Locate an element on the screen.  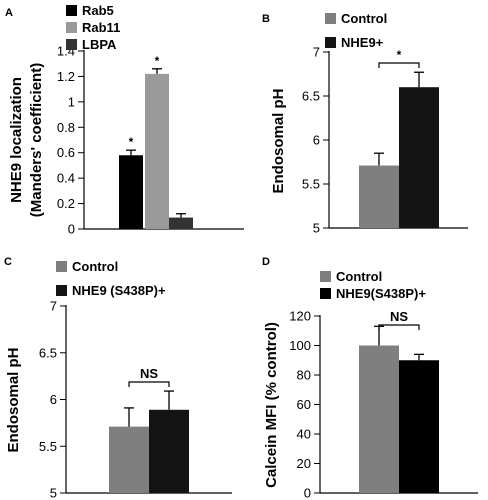
y-tick-label: 0.6 is located at coordinates (66, 152).